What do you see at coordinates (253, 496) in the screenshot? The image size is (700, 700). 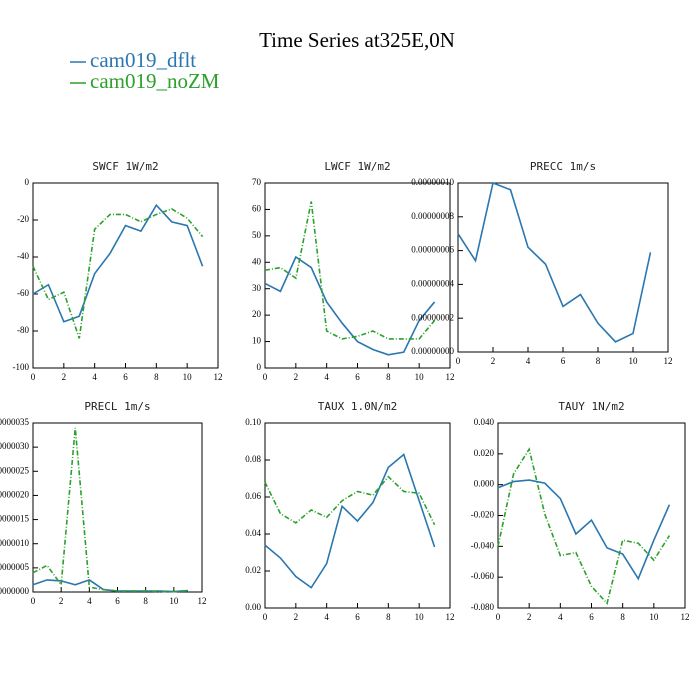 I see `y-tick-label: 0.06` at bounding box center [253, 496].